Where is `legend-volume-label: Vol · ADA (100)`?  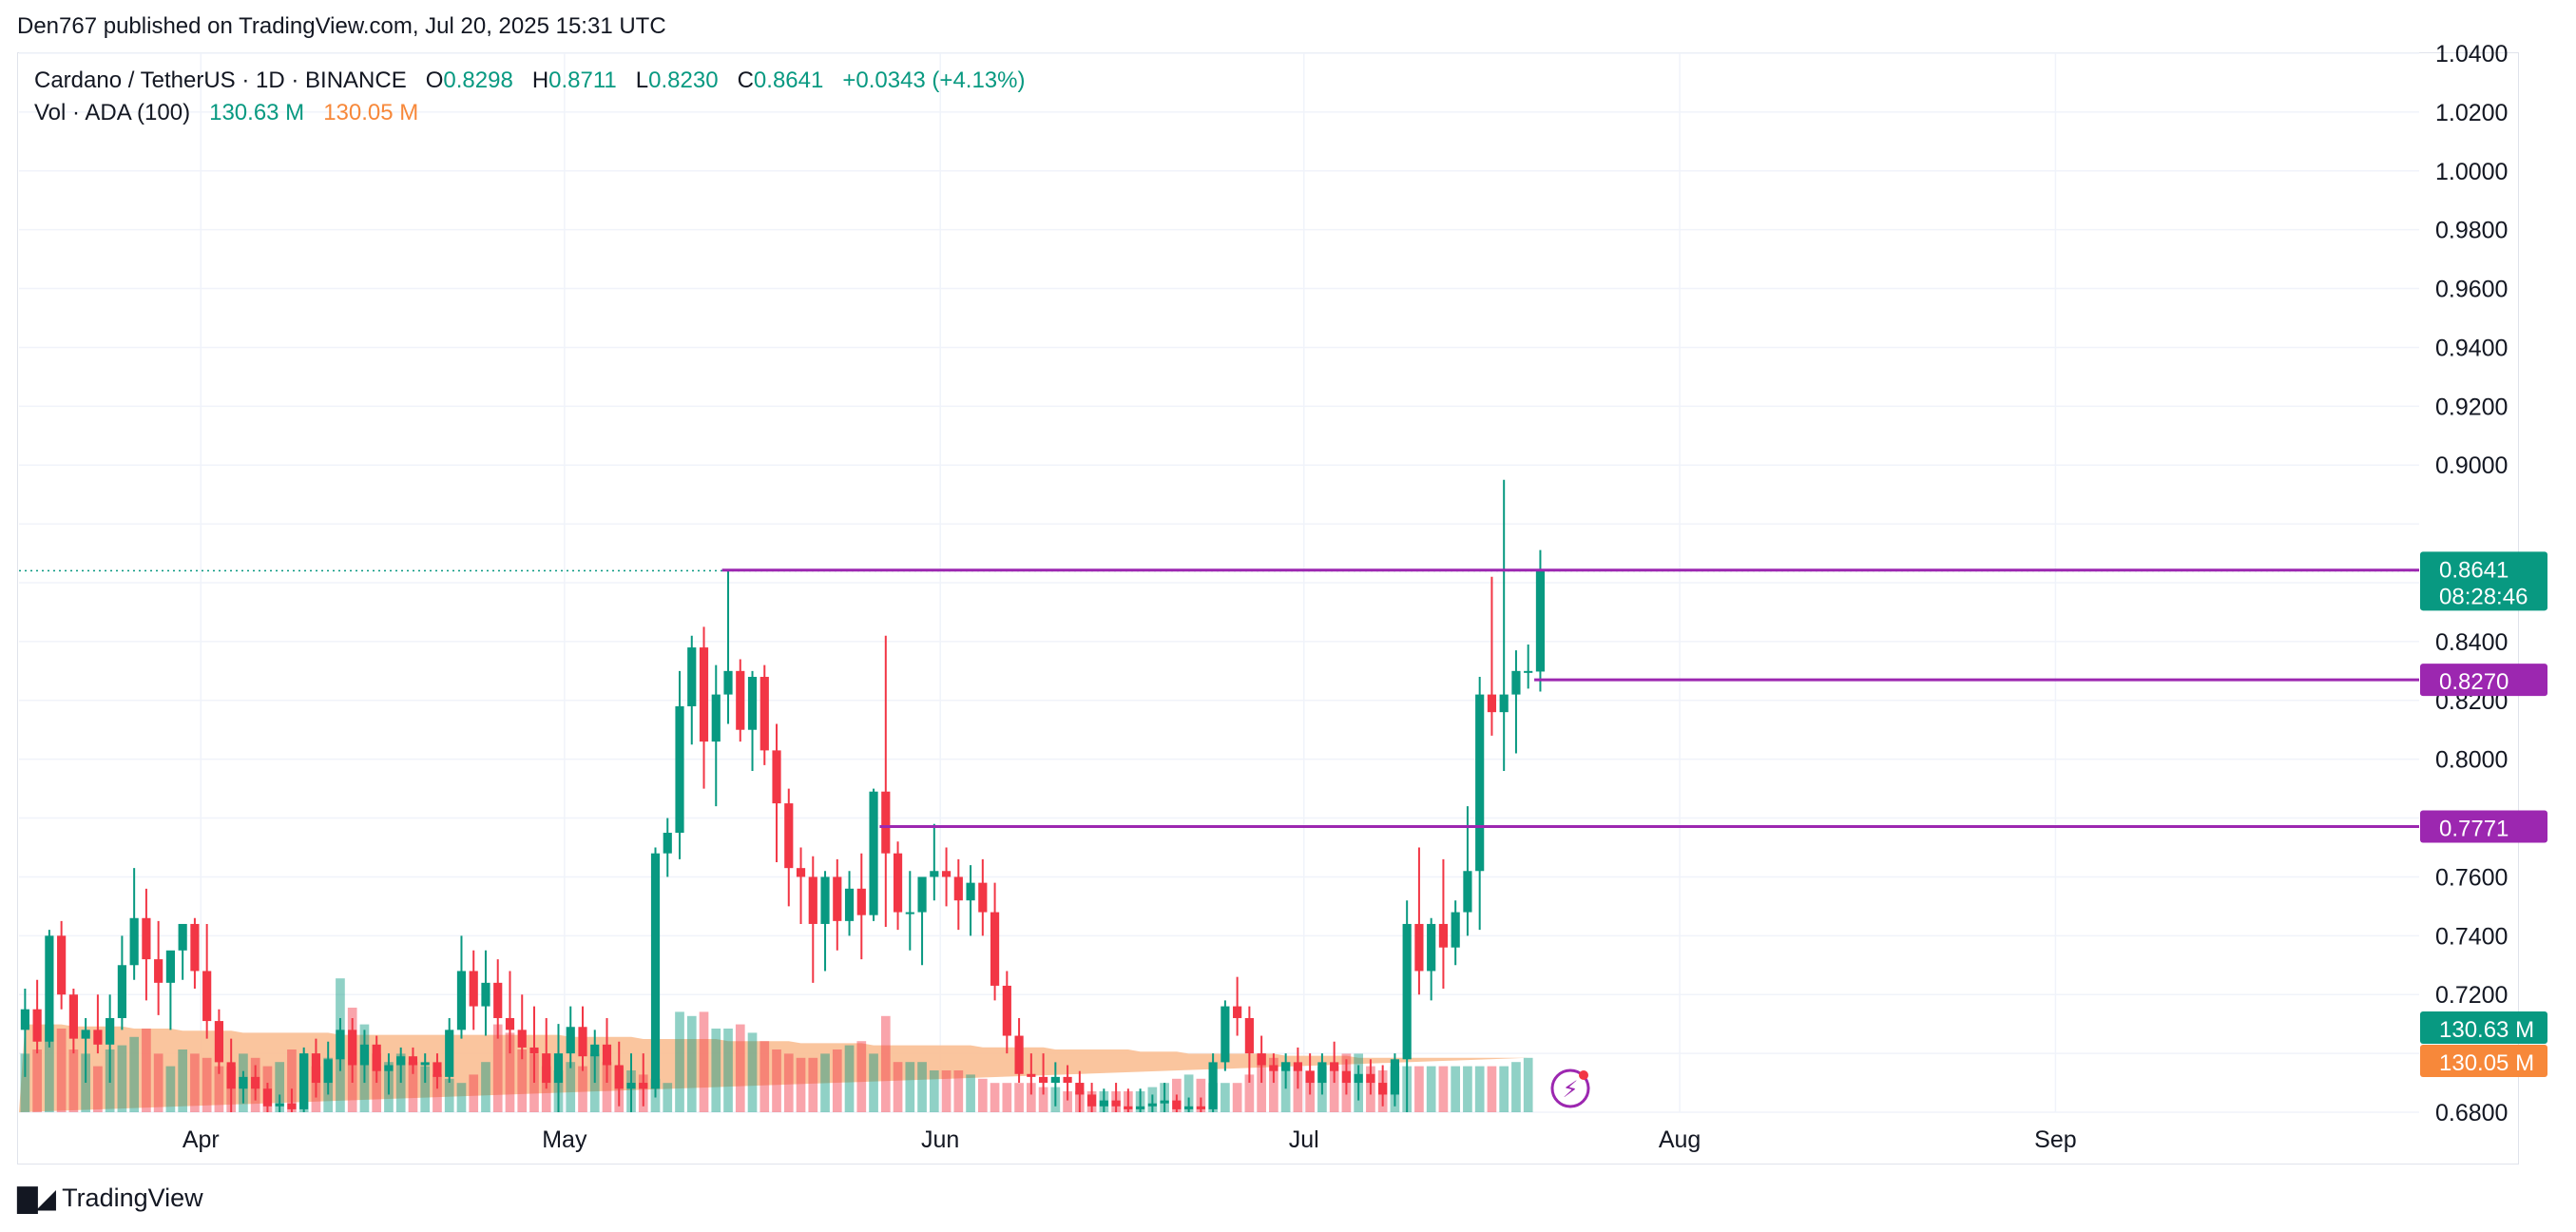 legend-volume-label: Vol · ADA (100) is located at coordinates (113, 112).